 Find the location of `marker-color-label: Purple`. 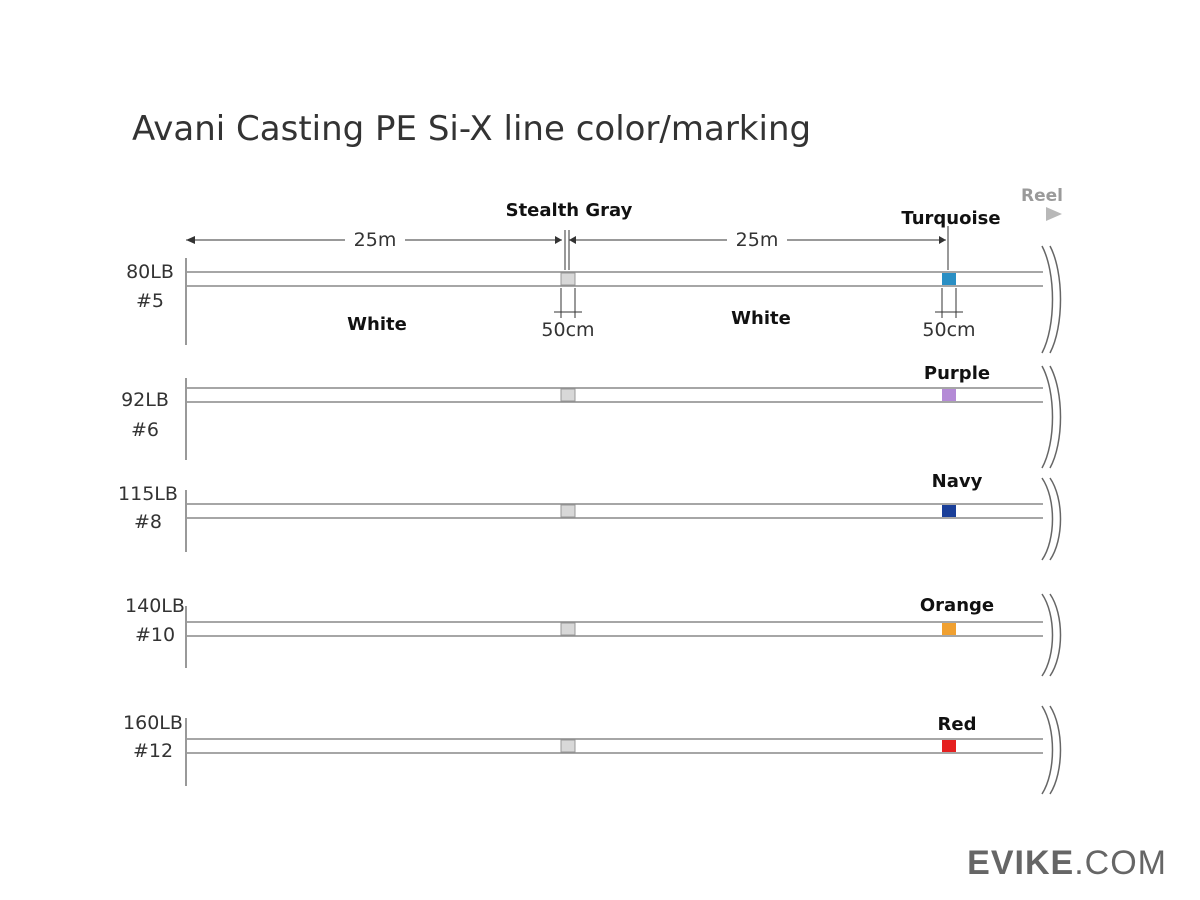

marker-color-label: Purple is located at coordinates (957, 373).